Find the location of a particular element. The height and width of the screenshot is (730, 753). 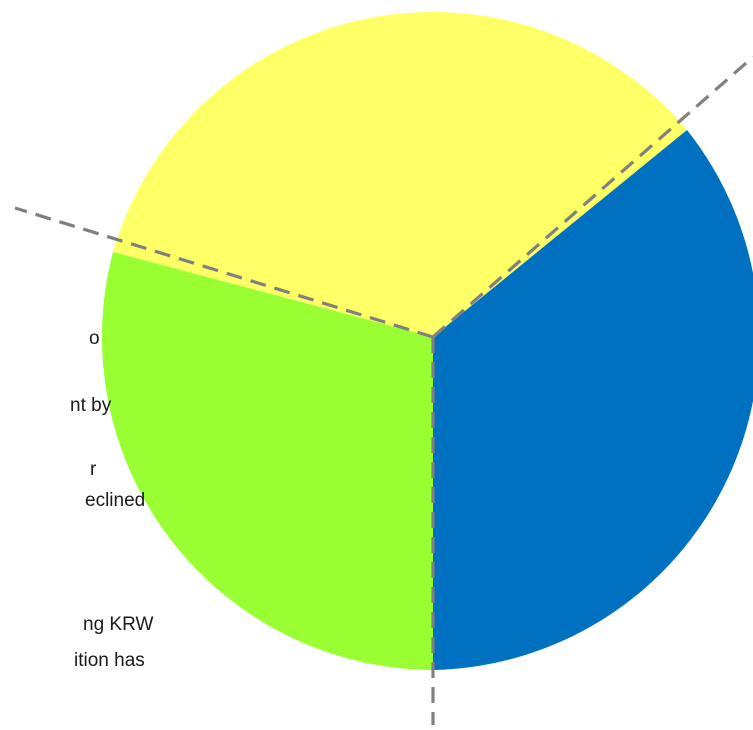

text-fragment-5: ng KRW is located at coordinates (118, 624).